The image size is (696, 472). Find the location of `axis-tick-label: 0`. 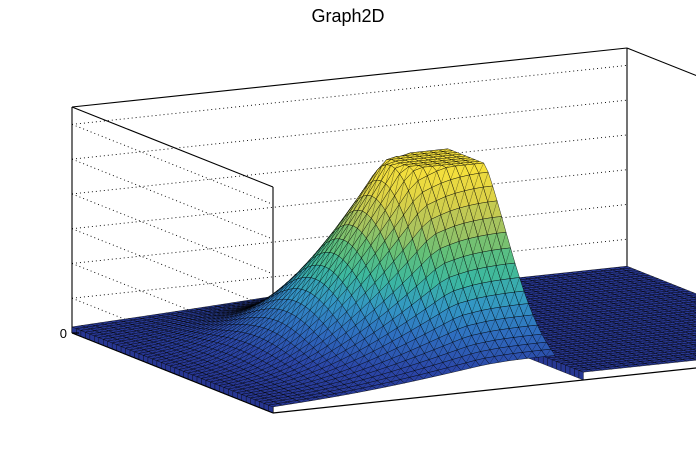

axis-tick-label: 0 is located at coordinates (63, 333).